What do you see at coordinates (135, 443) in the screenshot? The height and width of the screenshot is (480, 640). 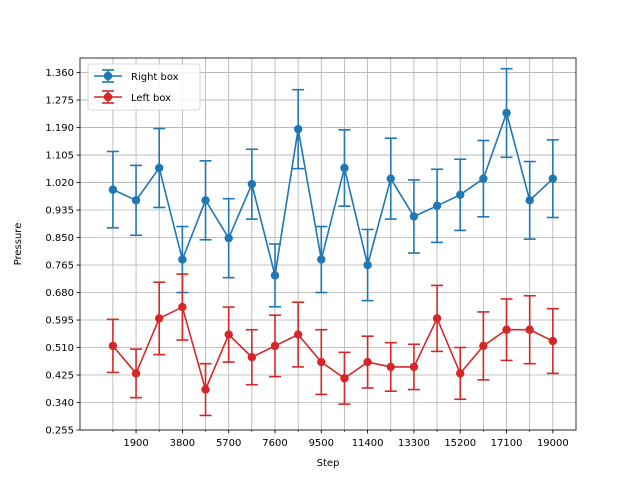 I see `x-tick-label: 1900` at bounding box center [135, 443].